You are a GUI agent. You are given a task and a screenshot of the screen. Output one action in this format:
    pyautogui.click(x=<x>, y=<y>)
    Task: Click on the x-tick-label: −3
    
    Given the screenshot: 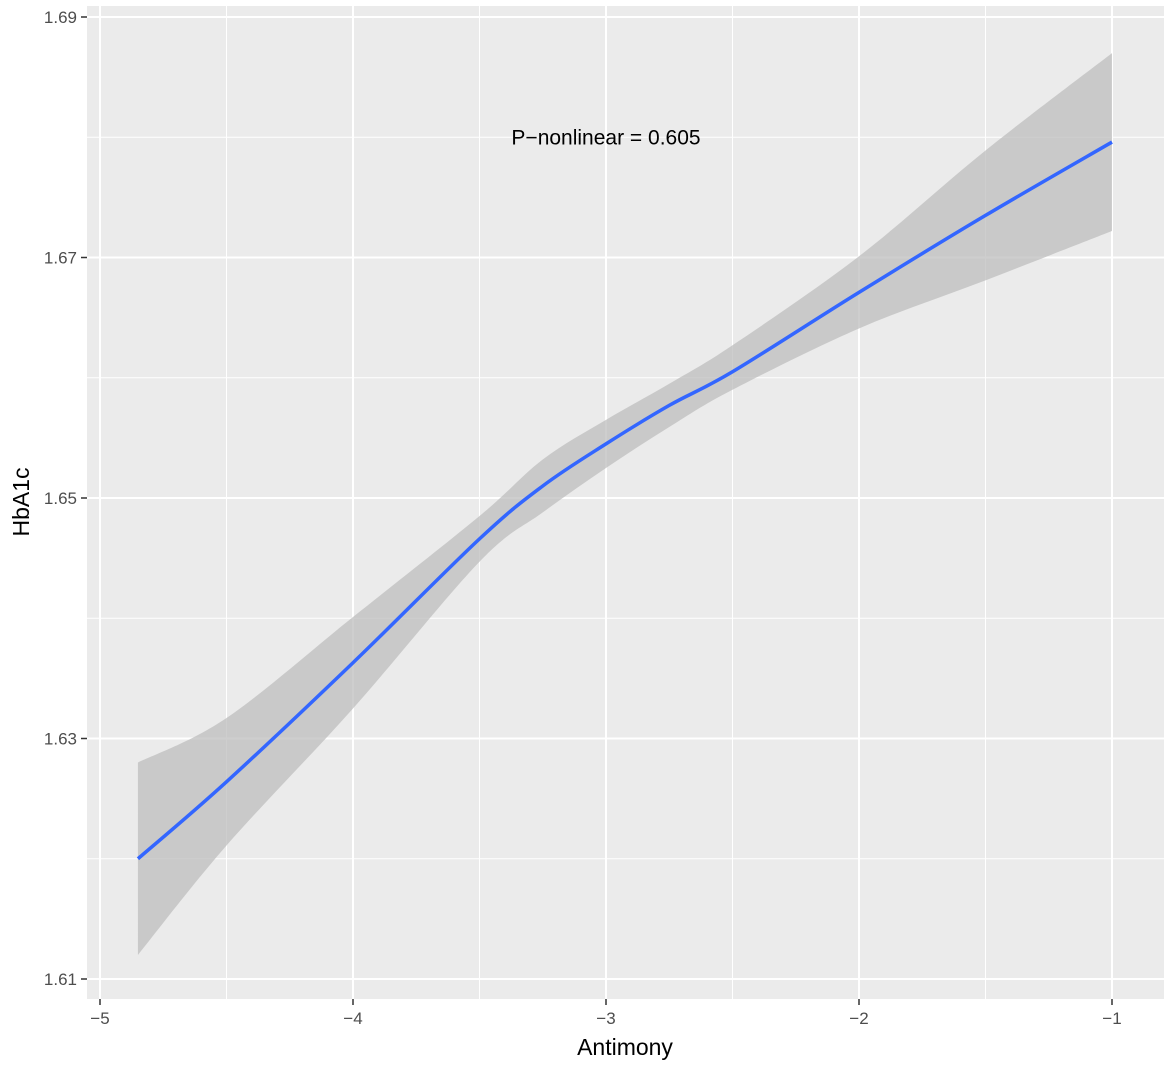 What is the action you would take?
    pyautogui.click(x=605, y=1018)
    